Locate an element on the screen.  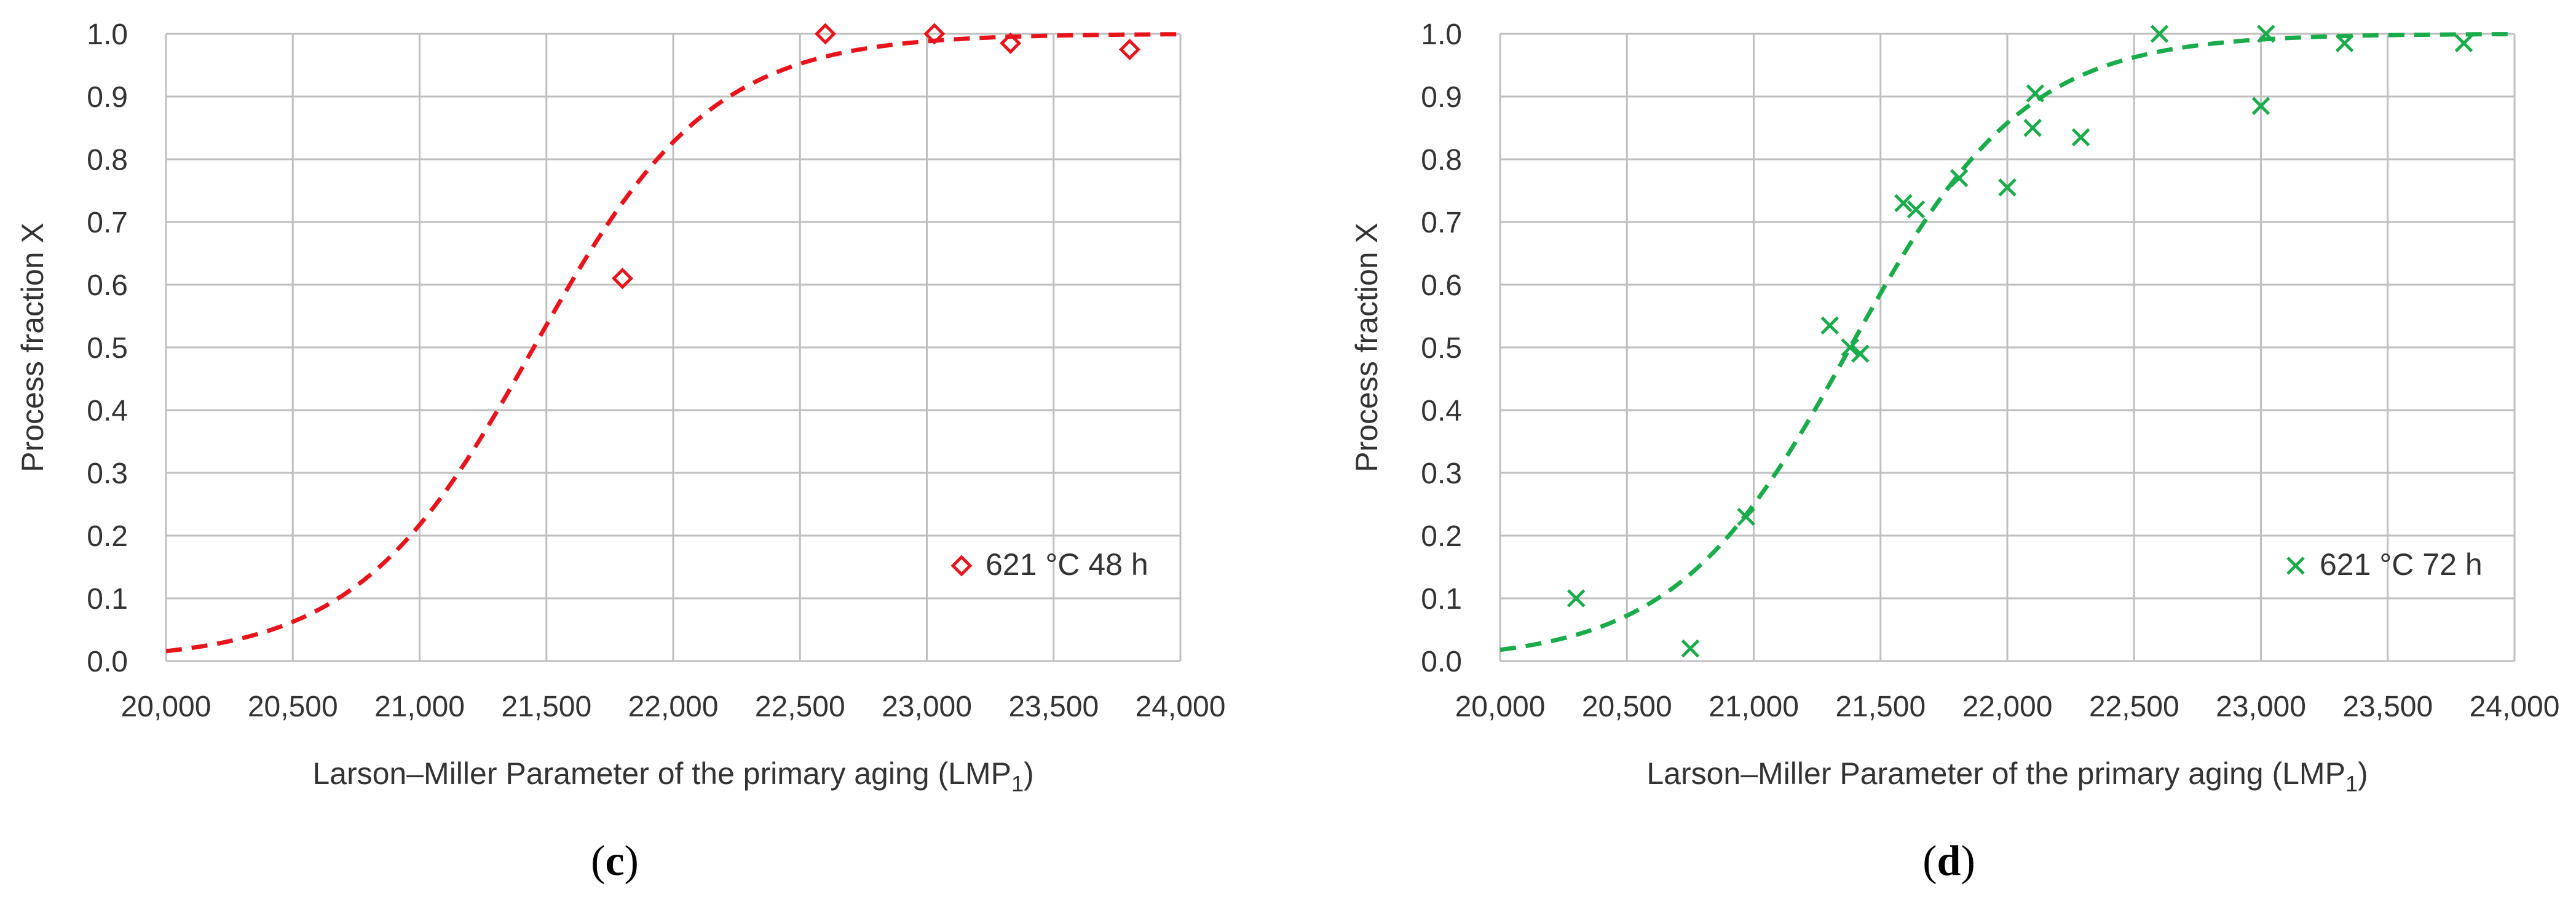
panel-label: (c) is located at coordinates (615, 862).